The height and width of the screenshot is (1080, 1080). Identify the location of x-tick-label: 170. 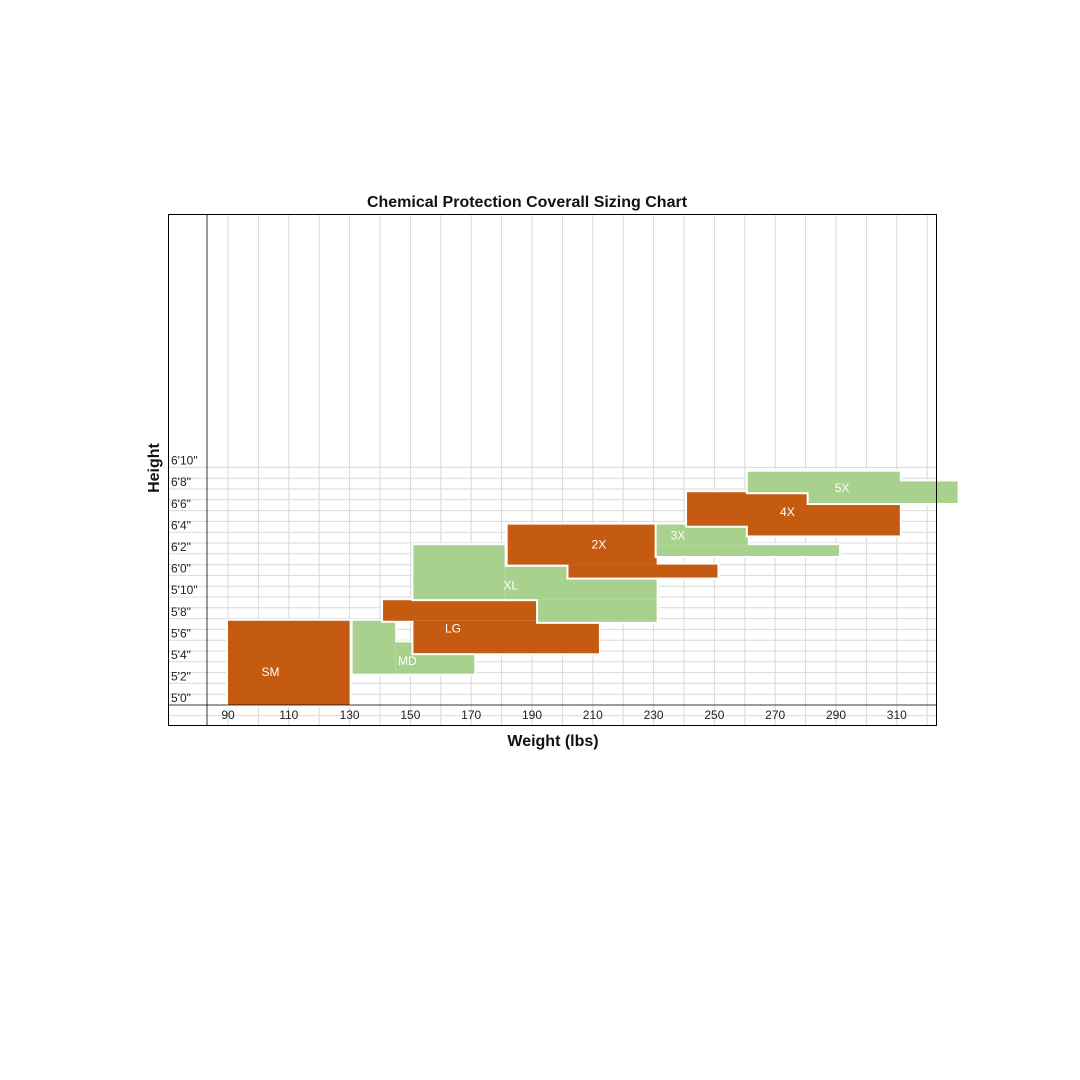
(471, 715).